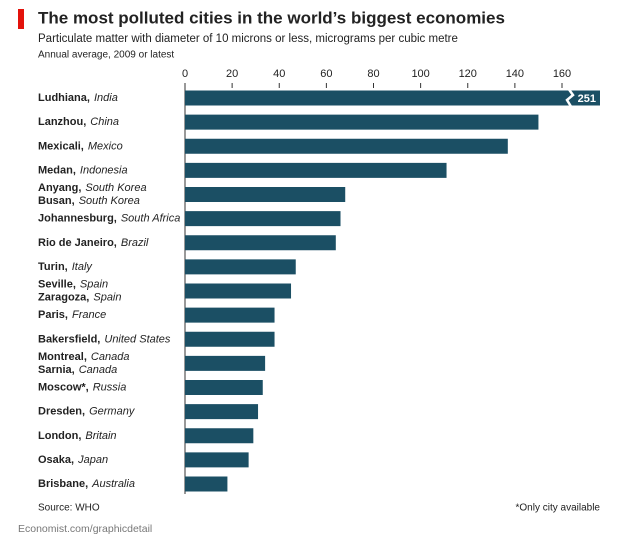  What do you see at coordinates (89, 315) in the screenshot?
I see `country: France` at bounding box center [89, 315].